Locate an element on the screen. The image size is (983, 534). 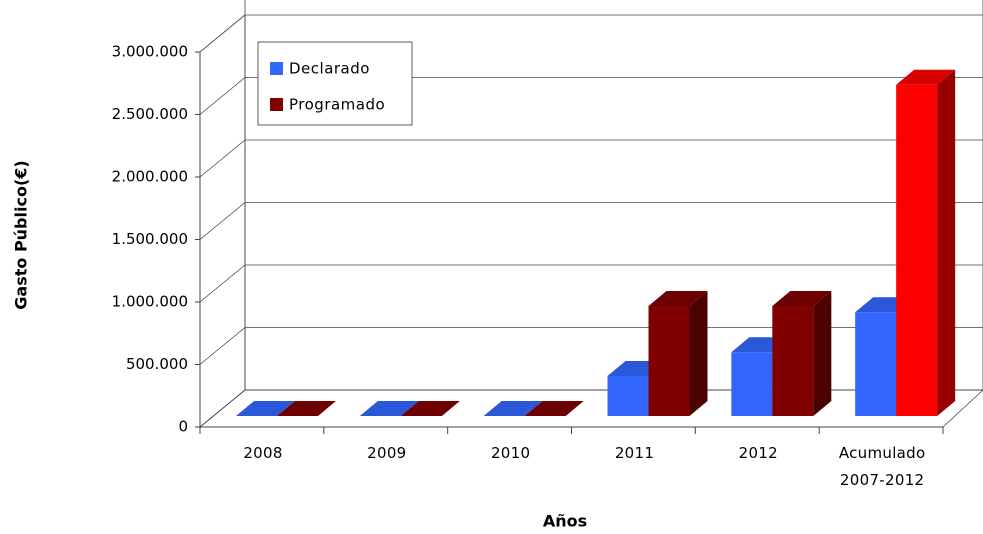
y-axis-title: Gasto Público(€) is located at coordinates (21, 234).